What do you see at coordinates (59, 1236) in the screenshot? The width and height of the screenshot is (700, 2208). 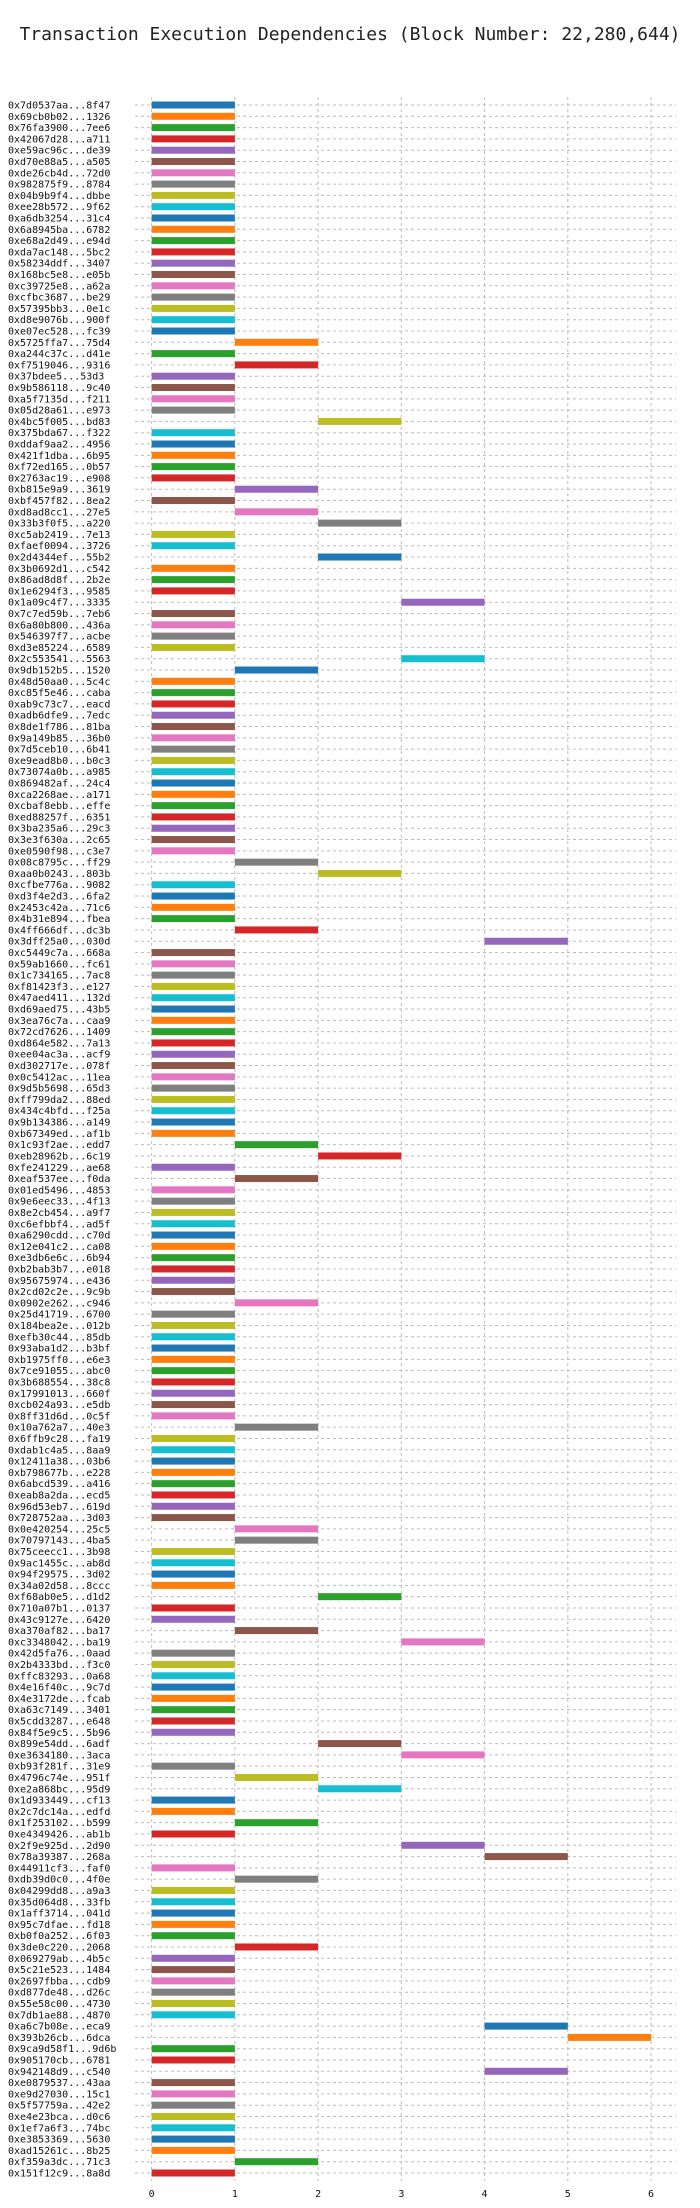 I see `y-tick-label: 0xa6290cdd...c70d` at bounding box center [59, 1236].